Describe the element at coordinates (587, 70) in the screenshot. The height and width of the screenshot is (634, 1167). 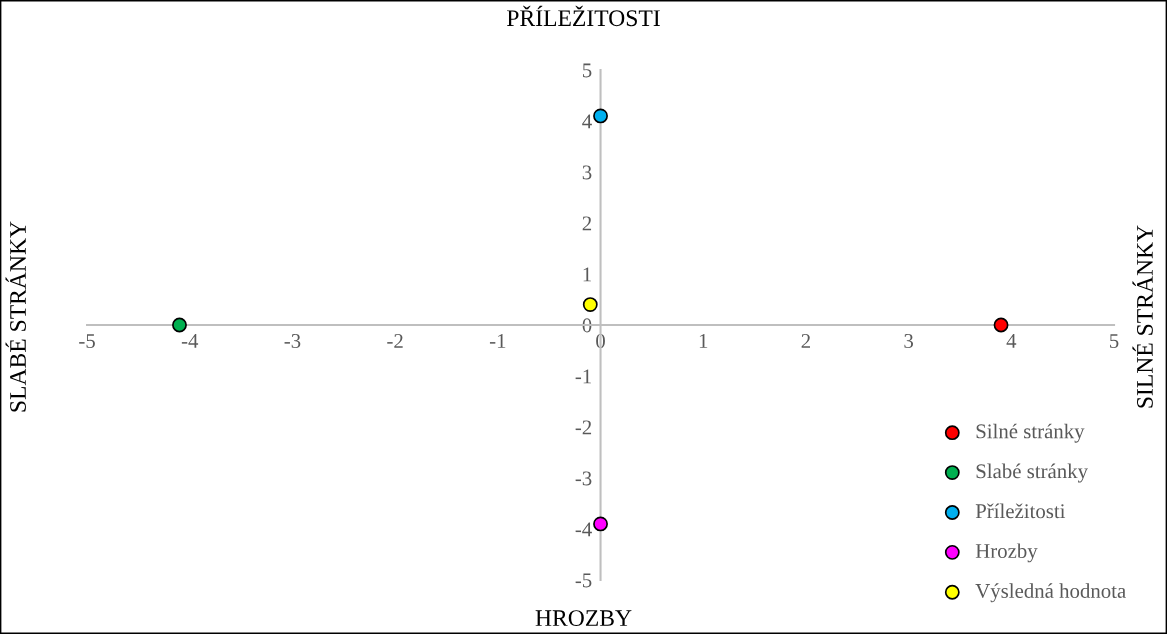
I see `y-tick-label: 5` at that location.